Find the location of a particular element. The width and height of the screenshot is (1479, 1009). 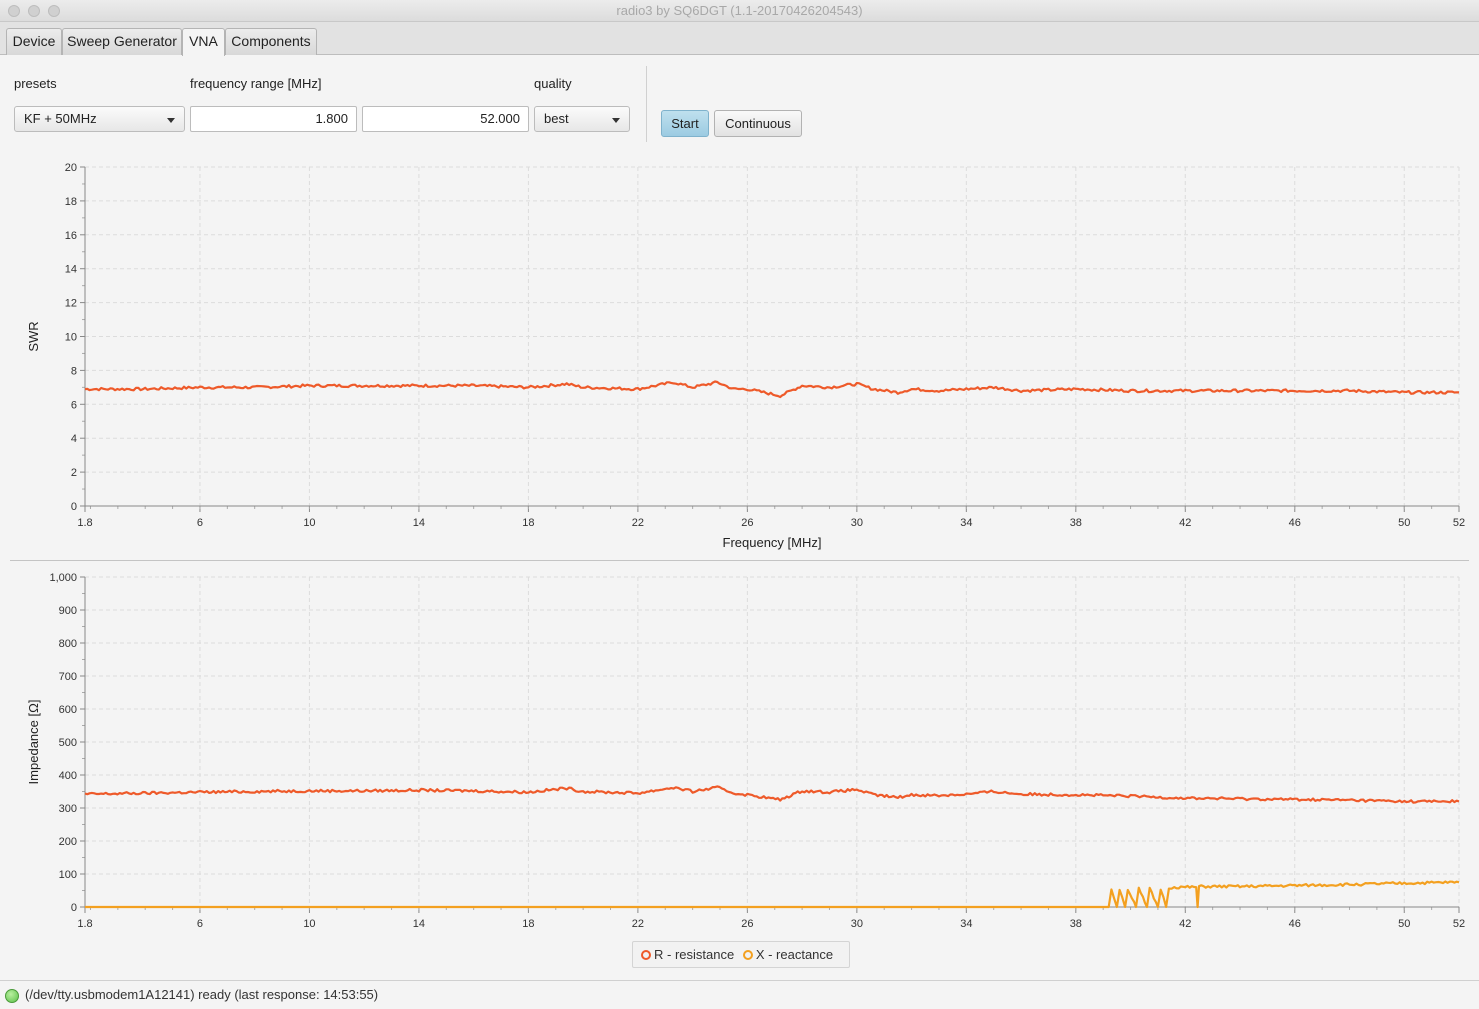

y-axis-title: Impedance [Ω] is located at coordinates (33, 742).